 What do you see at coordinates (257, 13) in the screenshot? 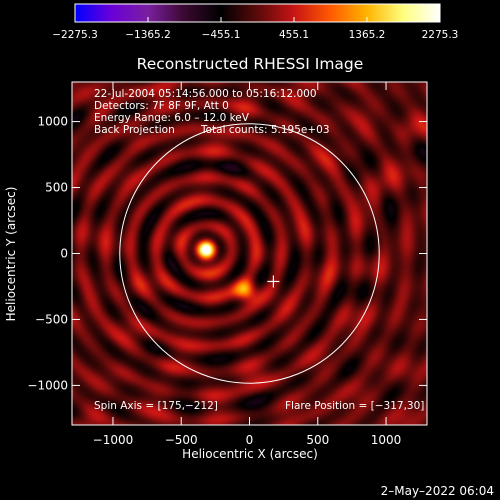
I see `colorbar-bar` at bounding box center [257, 13].